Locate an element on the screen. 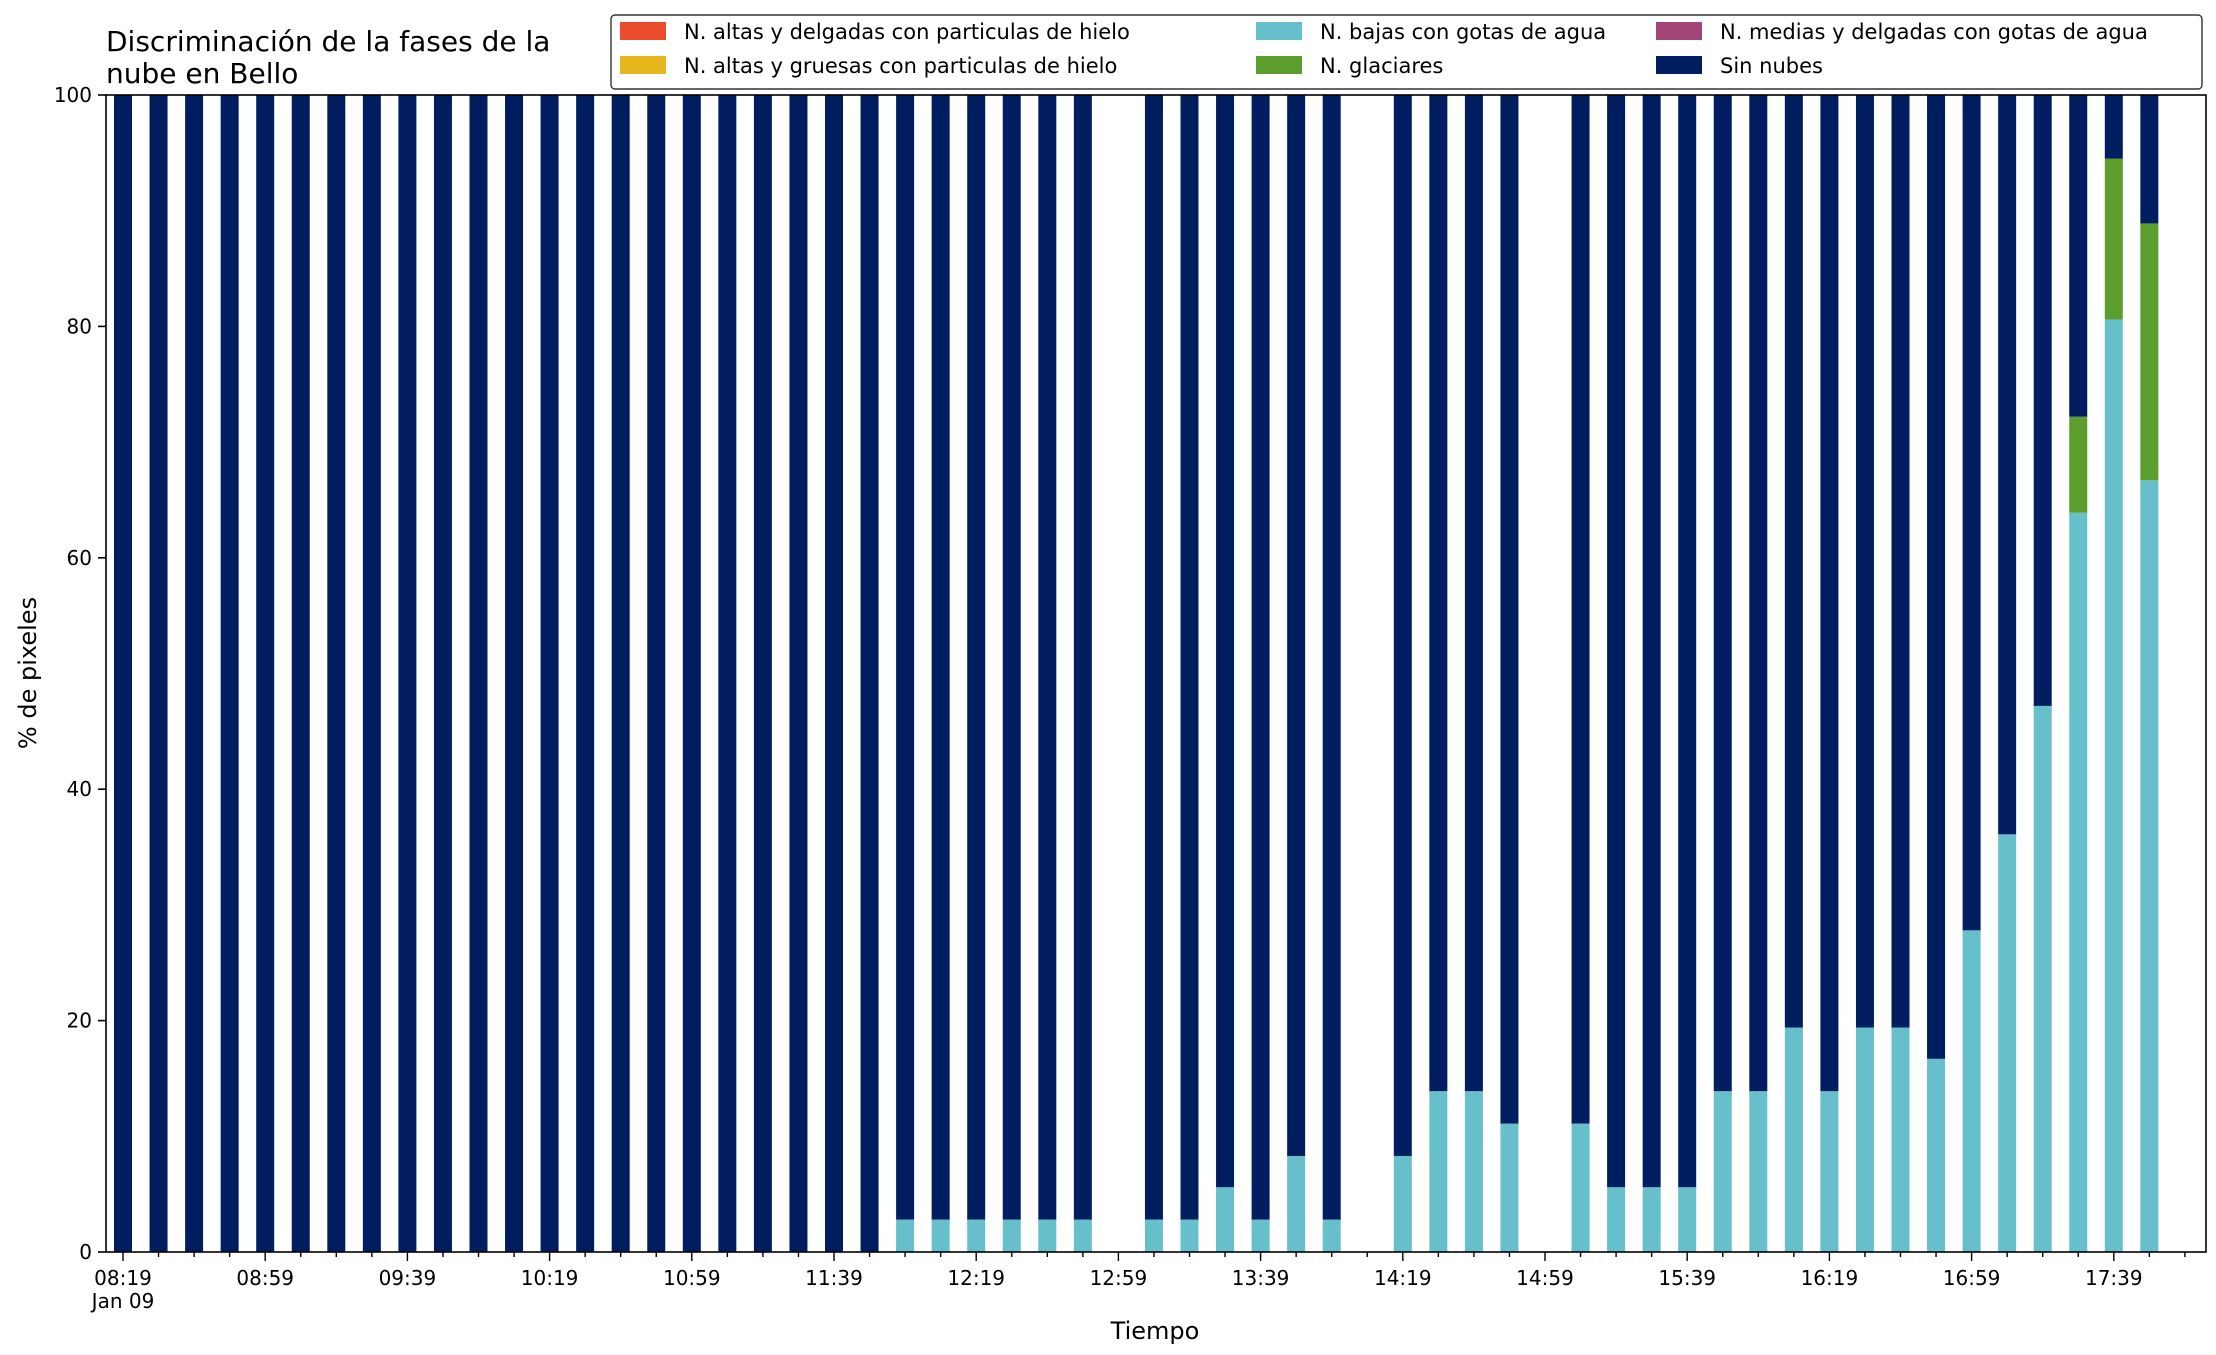 The image size is (2216, 1355). x-tick-label: 11:39 is located at coordinates (834, 1278).